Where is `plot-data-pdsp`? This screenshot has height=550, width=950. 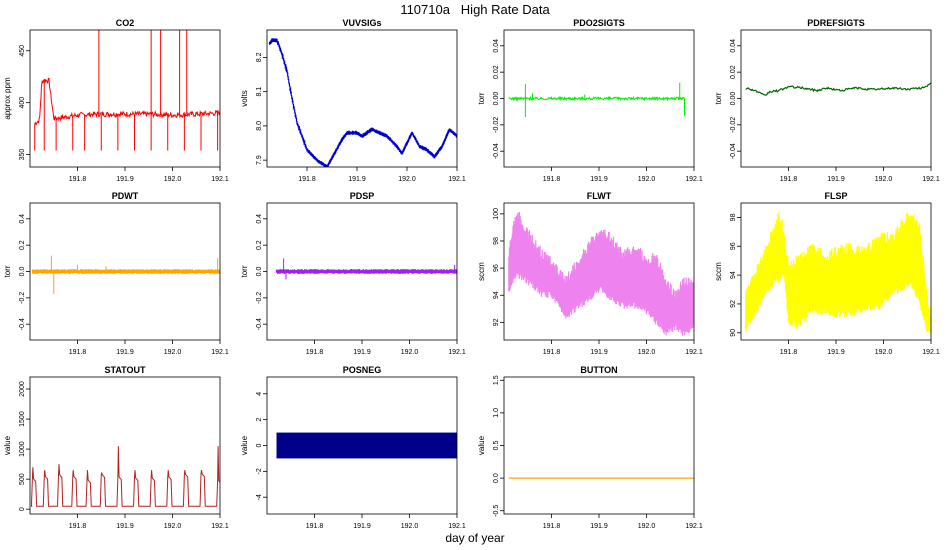 plot-data-pdsp is located at coordinates (366, 269).